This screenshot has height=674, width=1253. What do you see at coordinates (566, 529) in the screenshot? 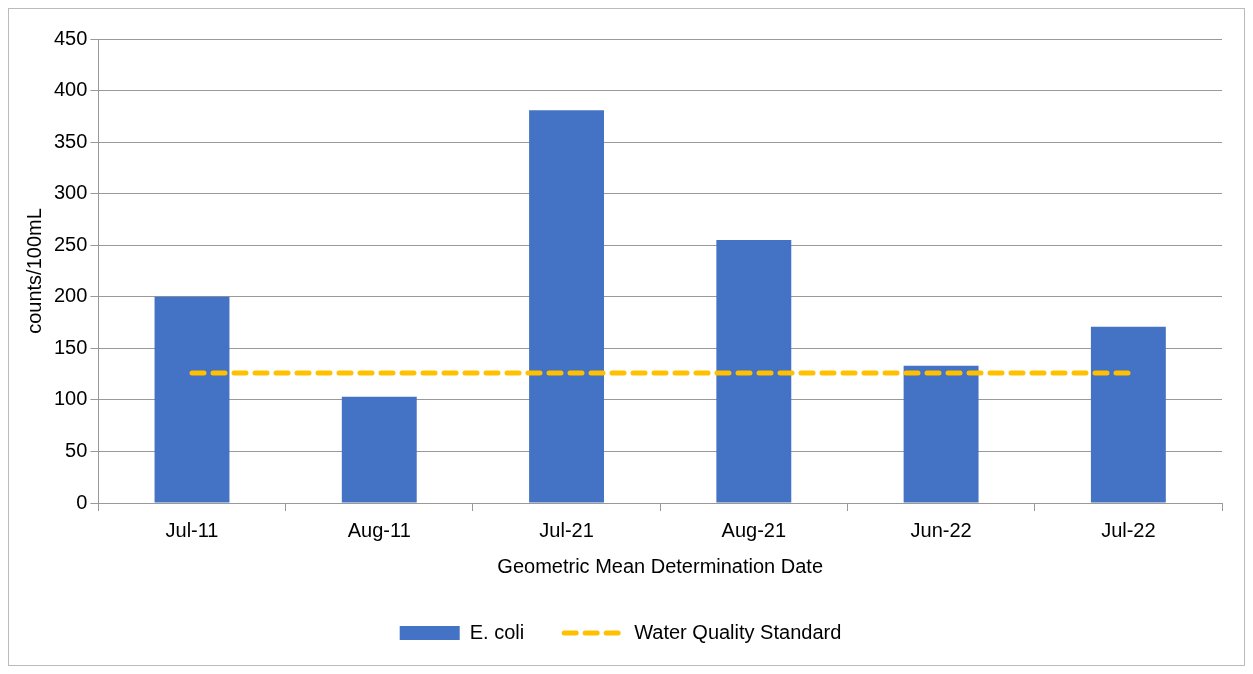
I see `x-tick-label: Jul-21` at bounding box center [566, 529].